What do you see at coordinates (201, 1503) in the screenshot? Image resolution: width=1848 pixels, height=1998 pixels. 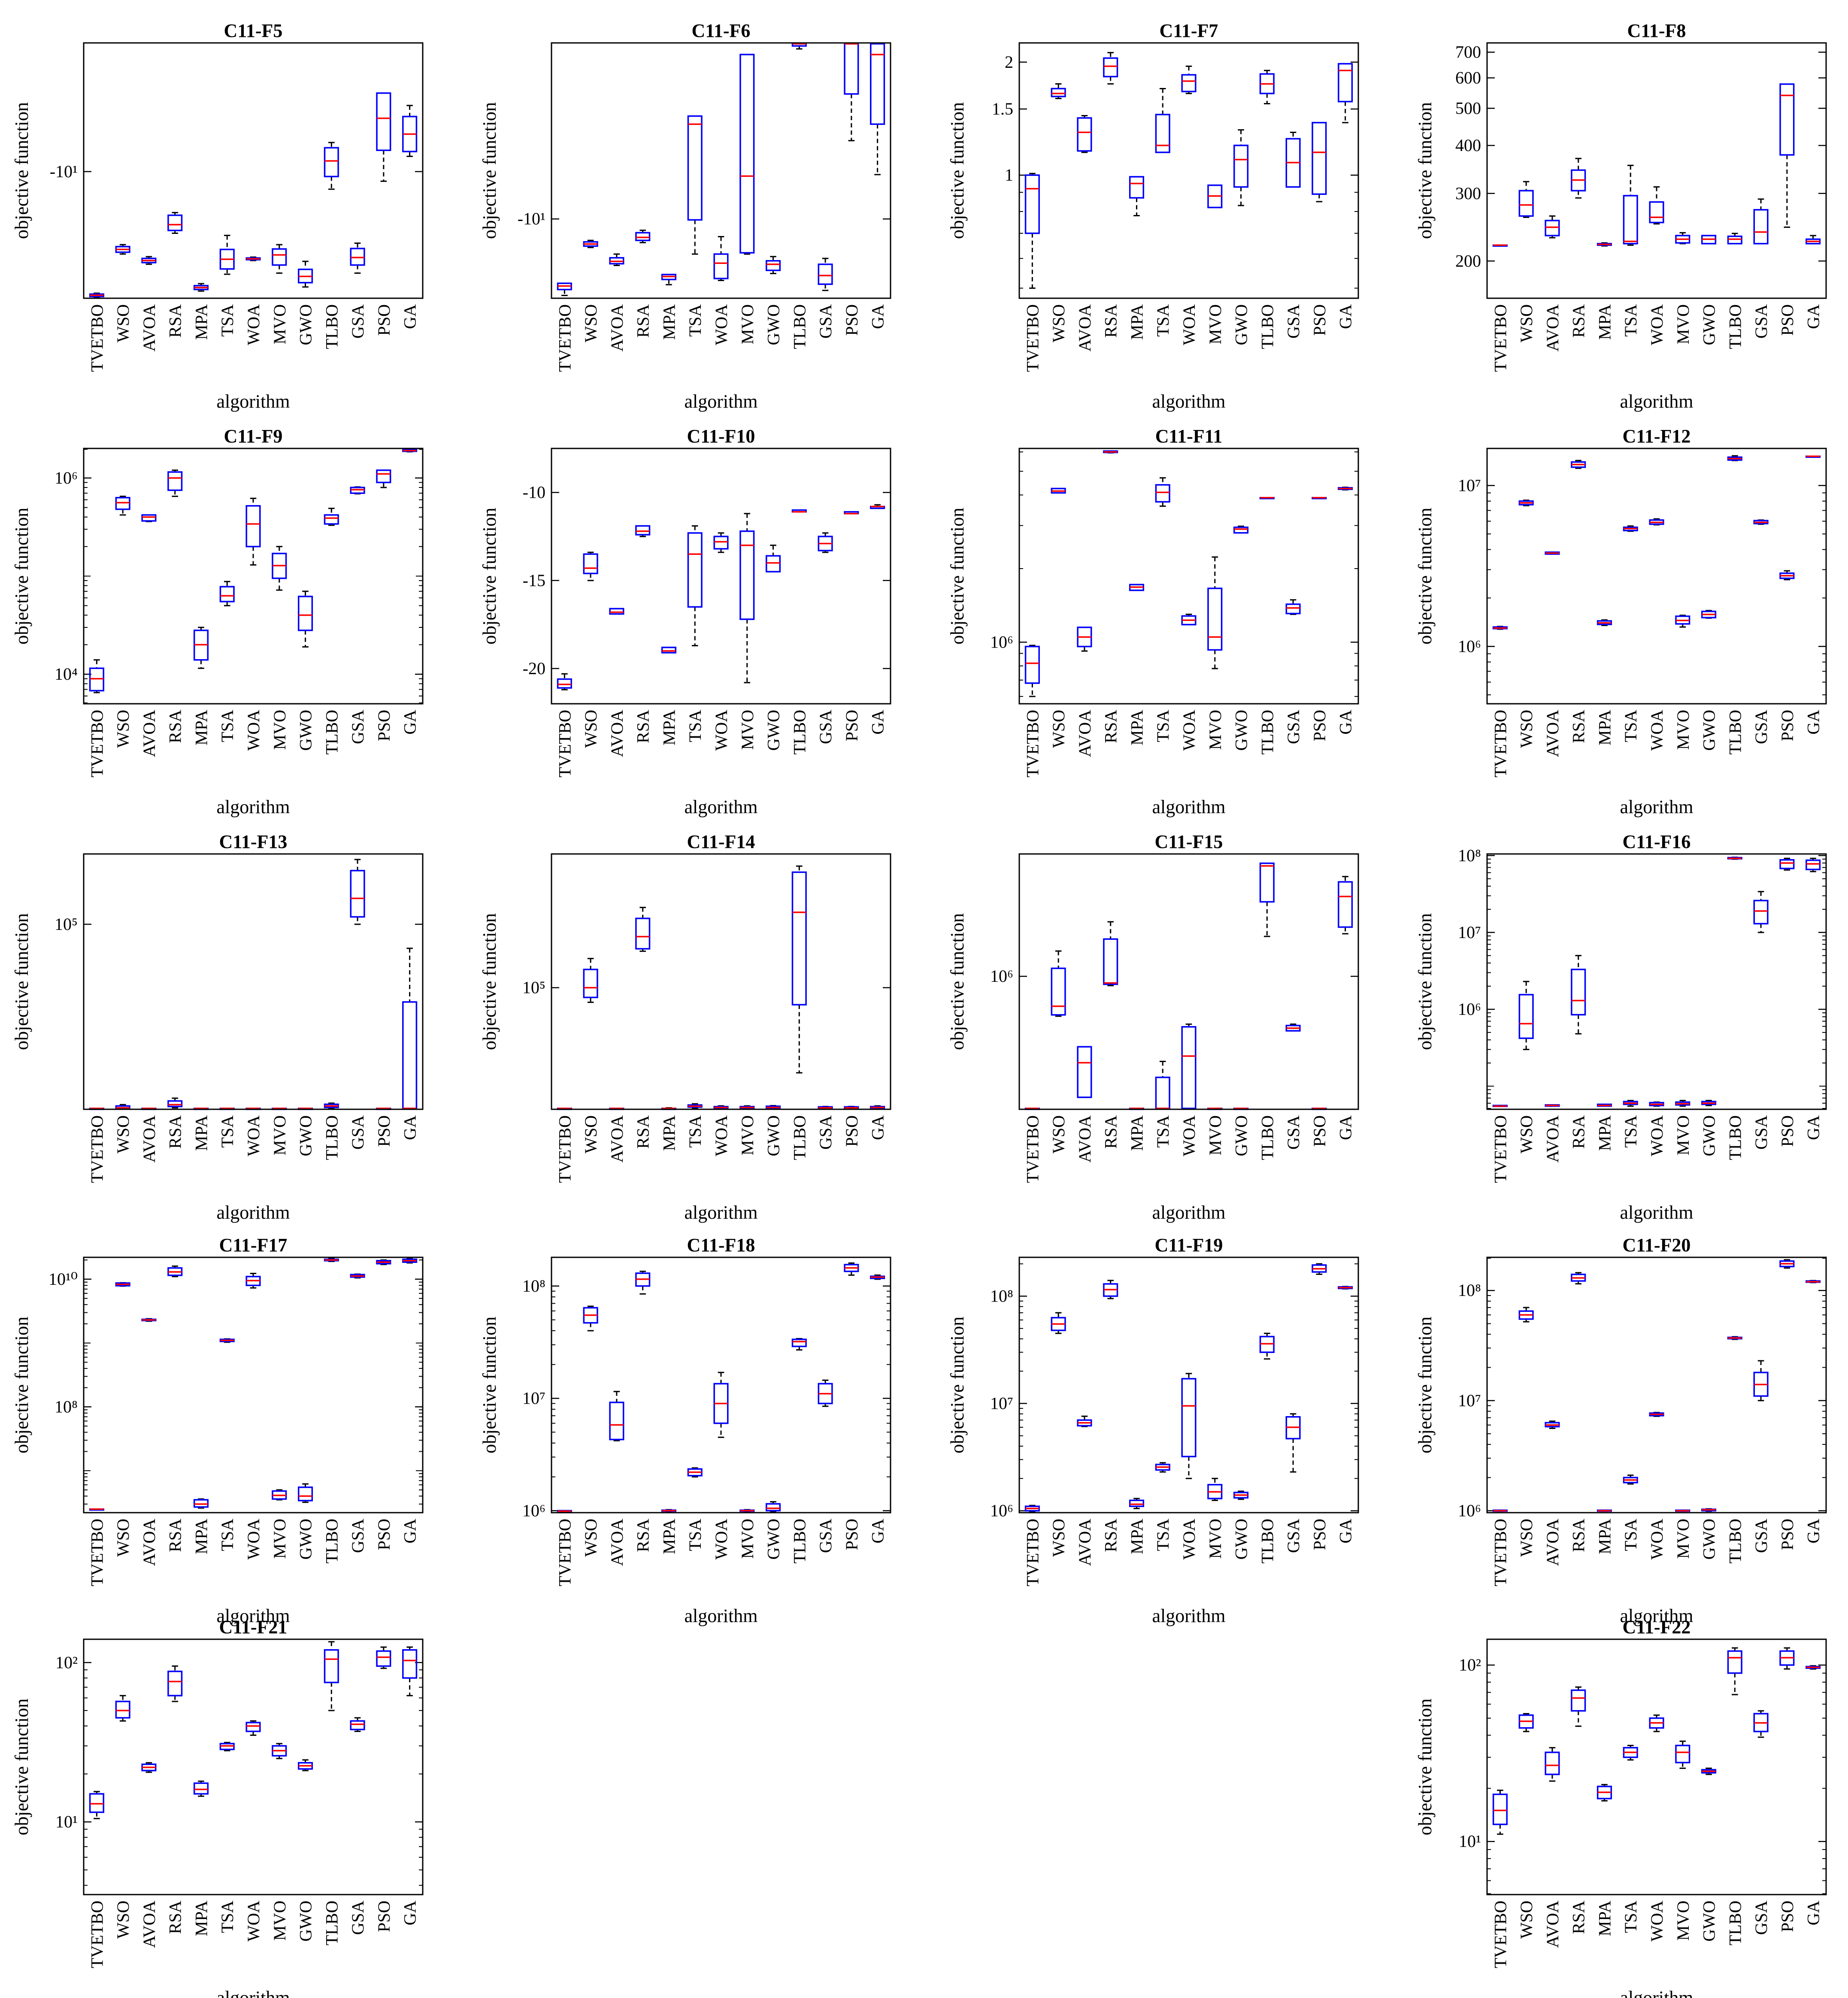 I see `box-mpa` at bounding box center [201, 1503].